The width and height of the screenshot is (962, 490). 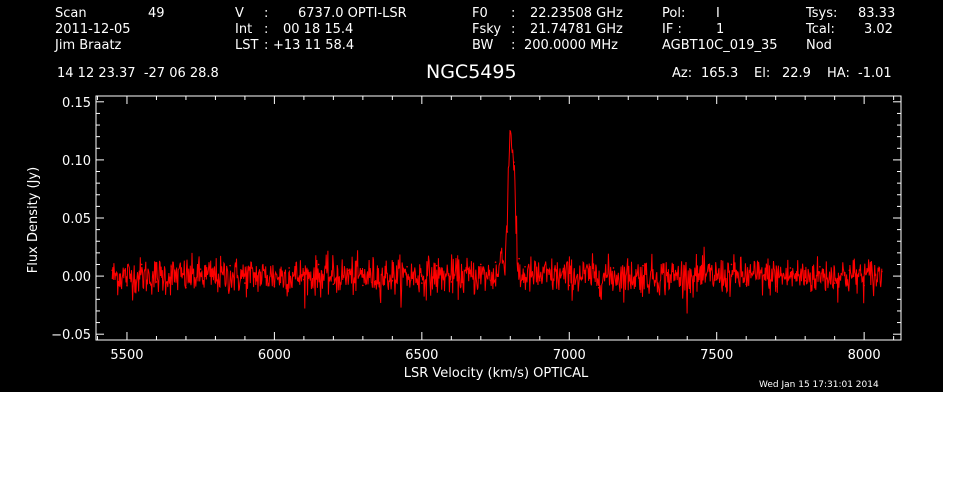 I want to click on y-tick-label: −0.05, so click(x=71, y=335).